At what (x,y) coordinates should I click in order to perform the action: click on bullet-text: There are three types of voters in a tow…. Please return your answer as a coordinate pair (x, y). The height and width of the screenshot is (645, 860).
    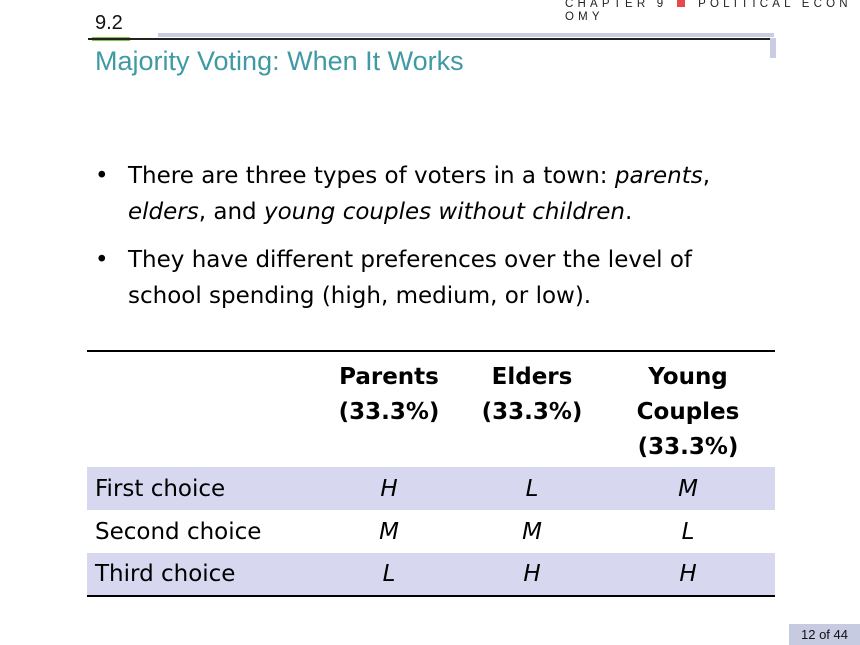
    Looking at the image, I should click on (371, 176).